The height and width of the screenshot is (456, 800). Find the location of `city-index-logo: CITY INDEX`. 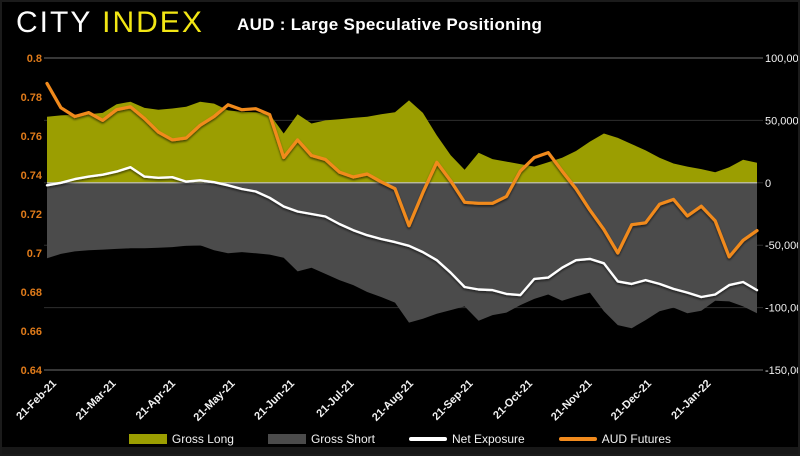

city-index-logo: CITY INDEX is located at coordinates (110, 23).